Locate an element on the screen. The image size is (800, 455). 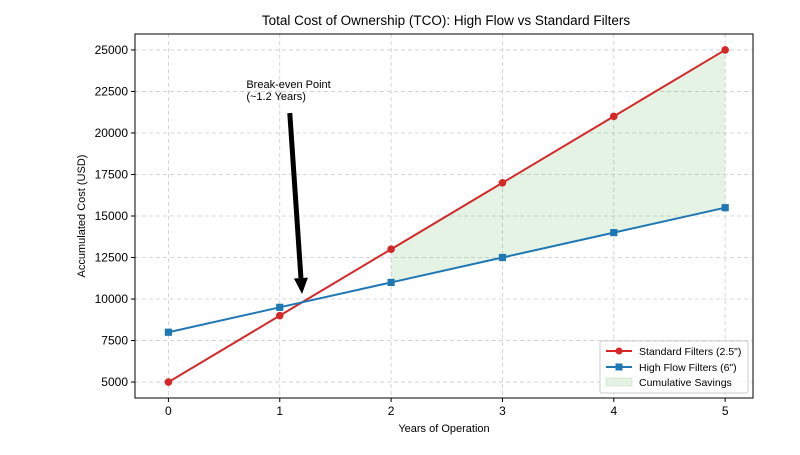
x-axis-label: Years of Operation is located at coordinates (443, 429).